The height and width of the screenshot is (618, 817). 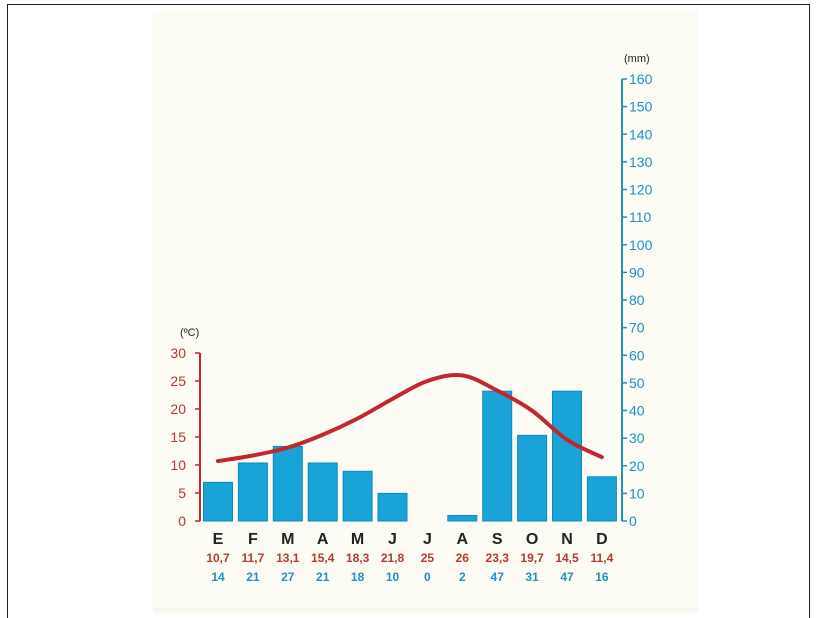 I want to click on precipitation-tick-label: 10, so click(x=637, y=493).